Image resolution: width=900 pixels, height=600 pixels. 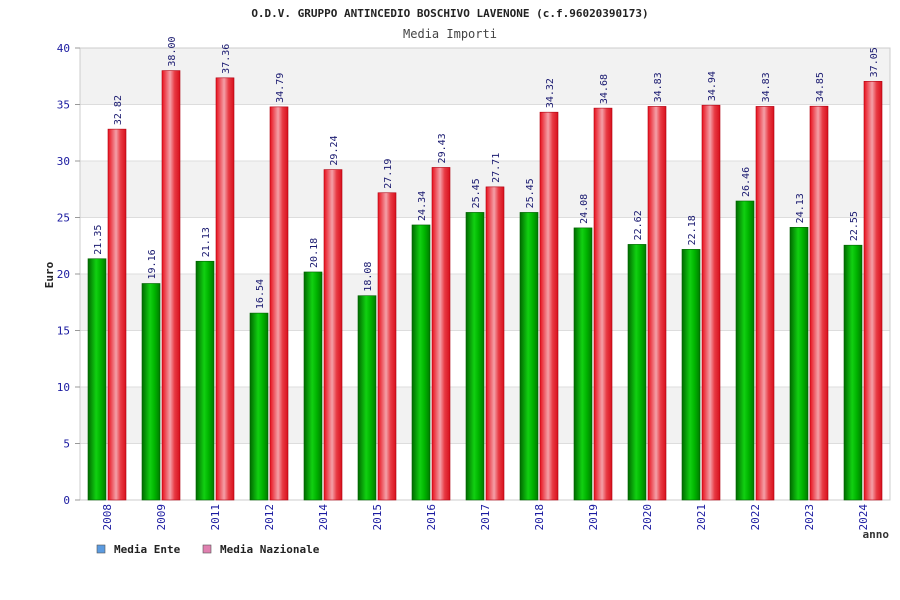 I want to click on data-label-media-ente: 20.18, so click(x=314, y=253).